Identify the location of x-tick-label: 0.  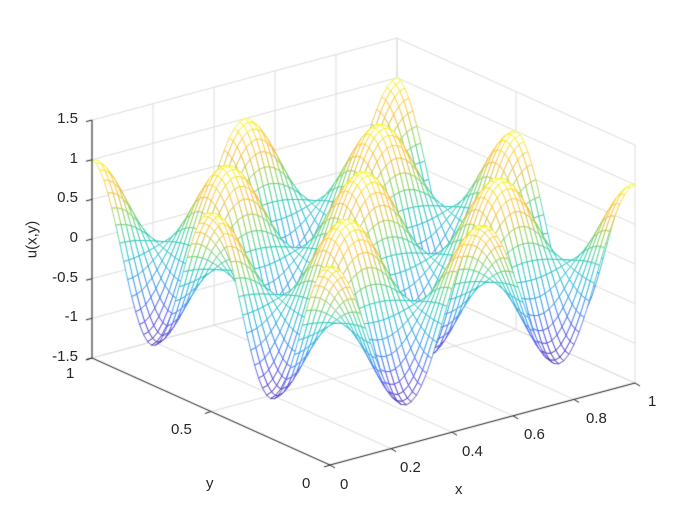
(344, 484).